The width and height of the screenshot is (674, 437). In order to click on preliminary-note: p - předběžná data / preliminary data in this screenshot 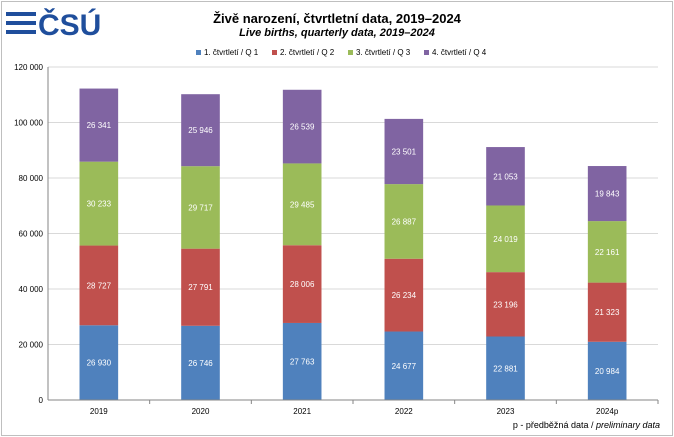, I will do `click(586, 425)`.